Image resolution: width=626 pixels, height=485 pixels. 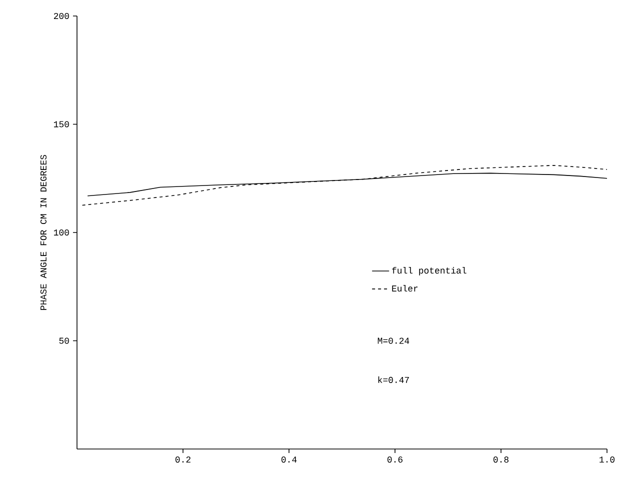 I want to click on legend-label: full potential, so click(x=429, y=271).